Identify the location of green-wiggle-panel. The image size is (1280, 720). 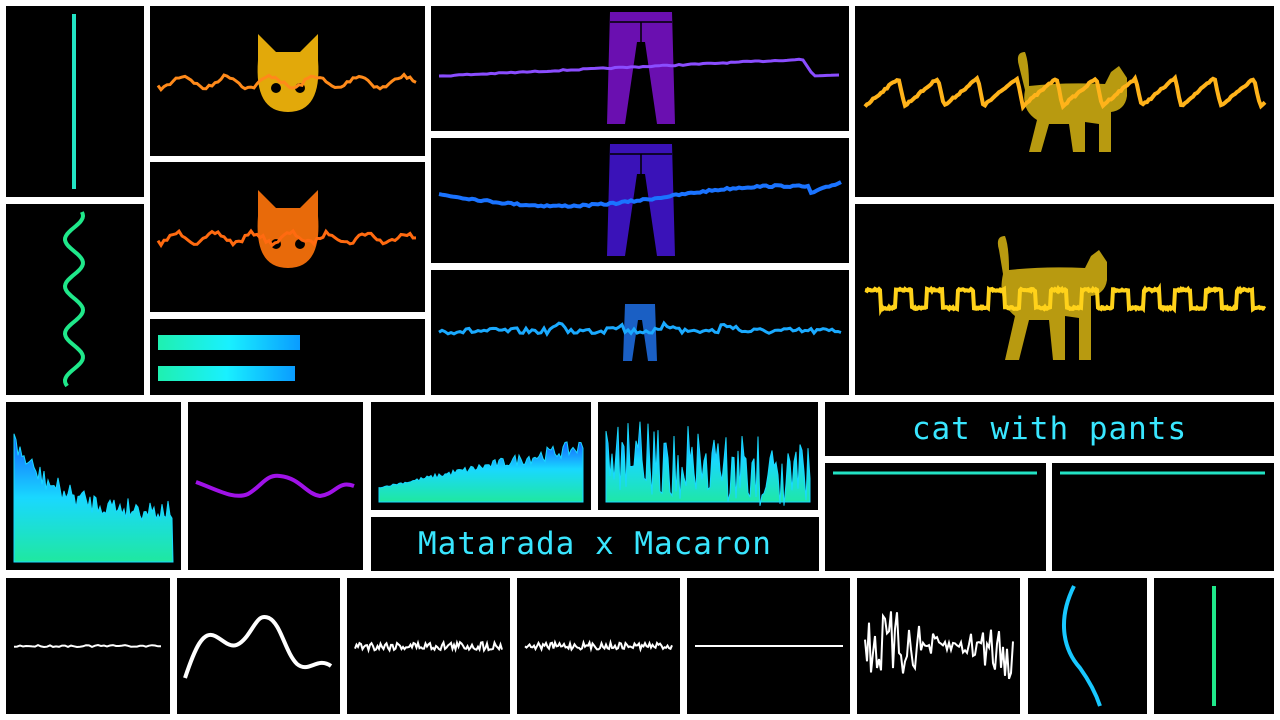
(75, 299).